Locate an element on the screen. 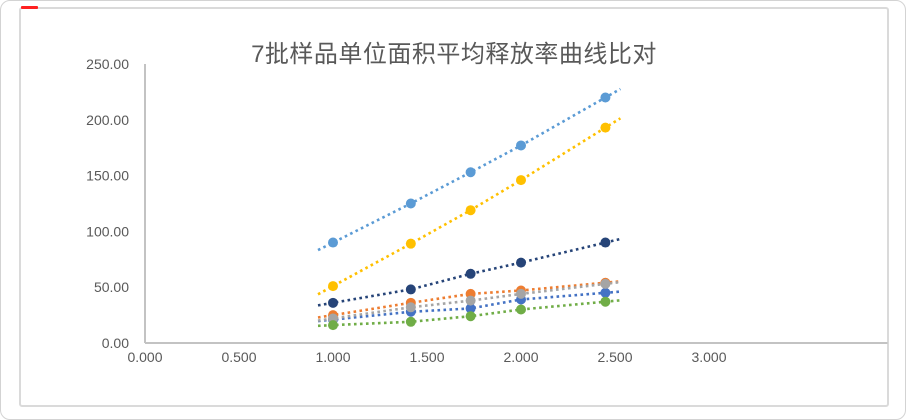 The width and height of the screenshot is (906, 420). y-tick-label: 0.00 is located at coordinates (115, 343).